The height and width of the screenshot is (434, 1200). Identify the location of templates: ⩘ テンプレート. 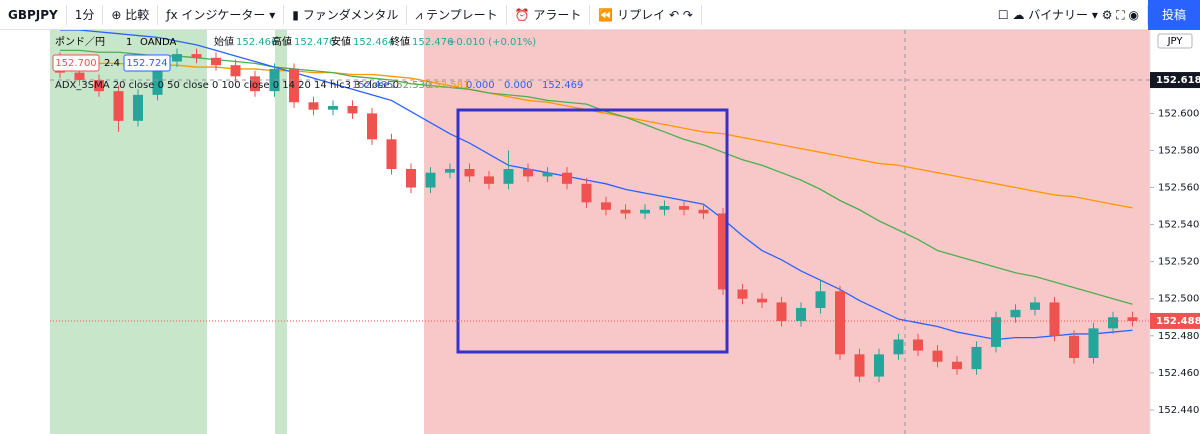
(457, 14).